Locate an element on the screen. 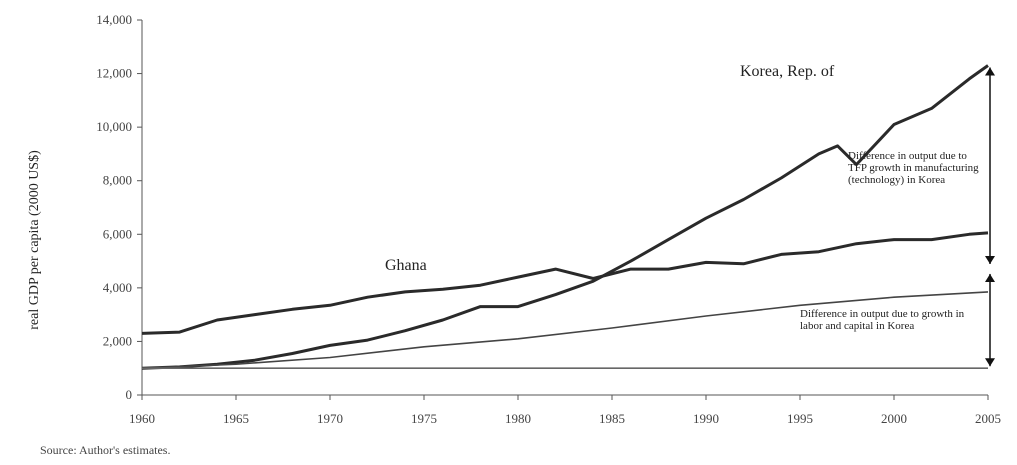 This screenshot has width=1017, height=465. x-tick-label: 1985 is located at coordinates (612, 418).